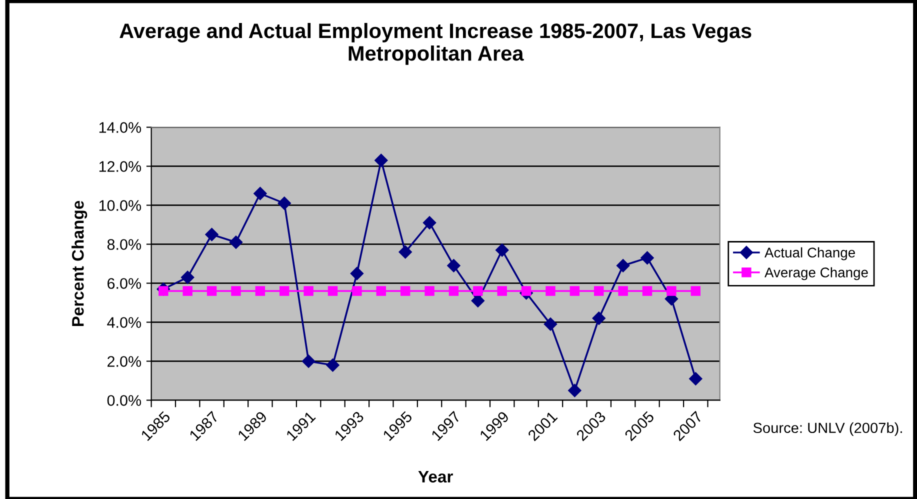  Describe the element at coordinates (125, 283) in the screenshot. I see `y-tick-label: 6.0%` at that location.